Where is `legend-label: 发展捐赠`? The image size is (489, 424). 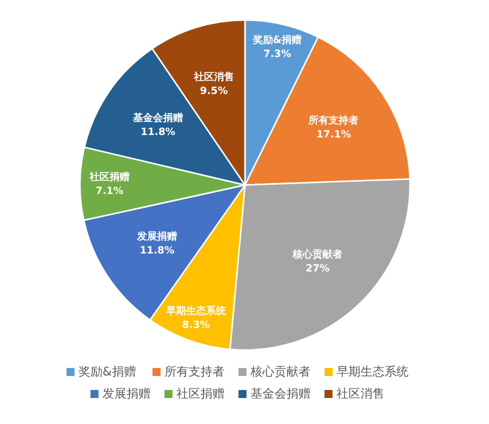 legend-label: 发展捐赠 is located at coordinates (126, 393).